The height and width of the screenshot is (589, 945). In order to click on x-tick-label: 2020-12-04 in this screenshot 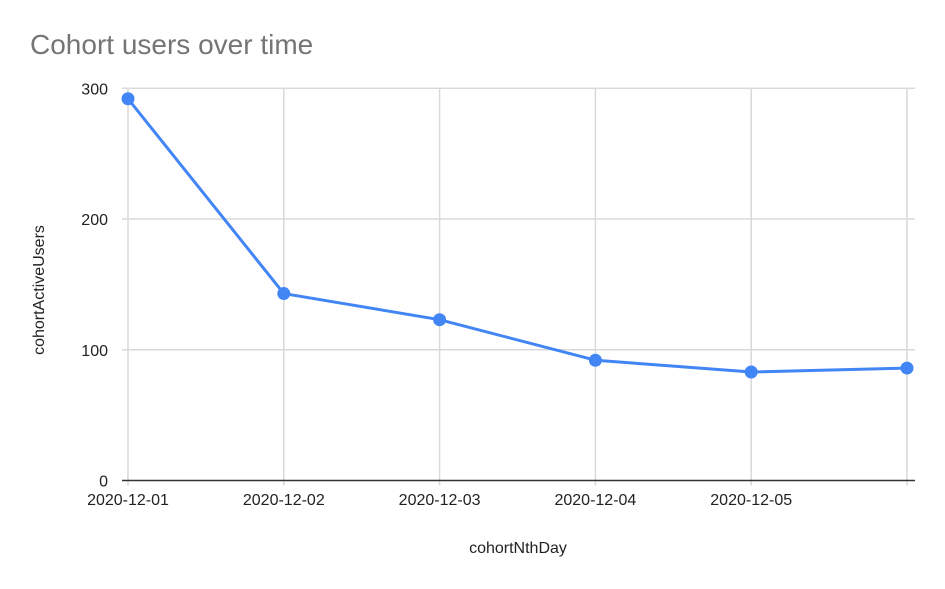, I will do `click(595, 500)`.